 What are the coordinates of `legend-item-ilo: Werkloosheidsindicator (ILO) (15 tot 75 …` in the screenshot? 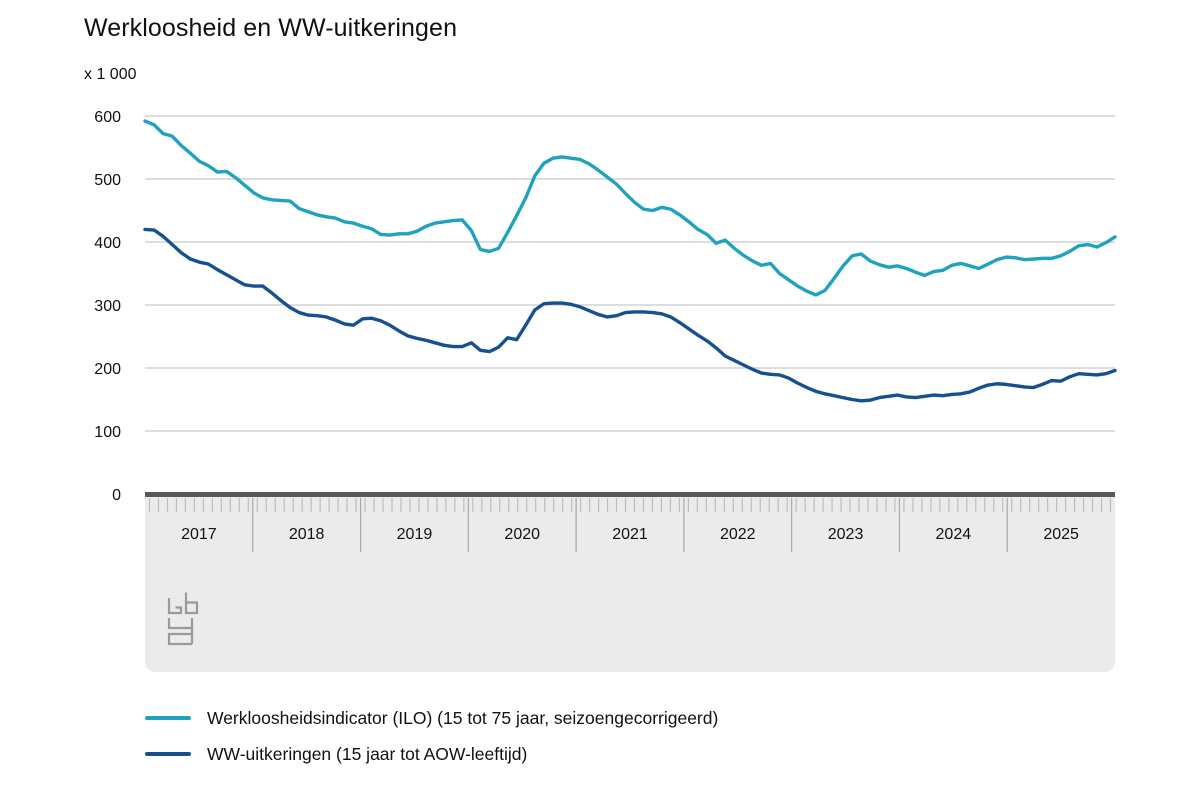 It's located at (595, 718).